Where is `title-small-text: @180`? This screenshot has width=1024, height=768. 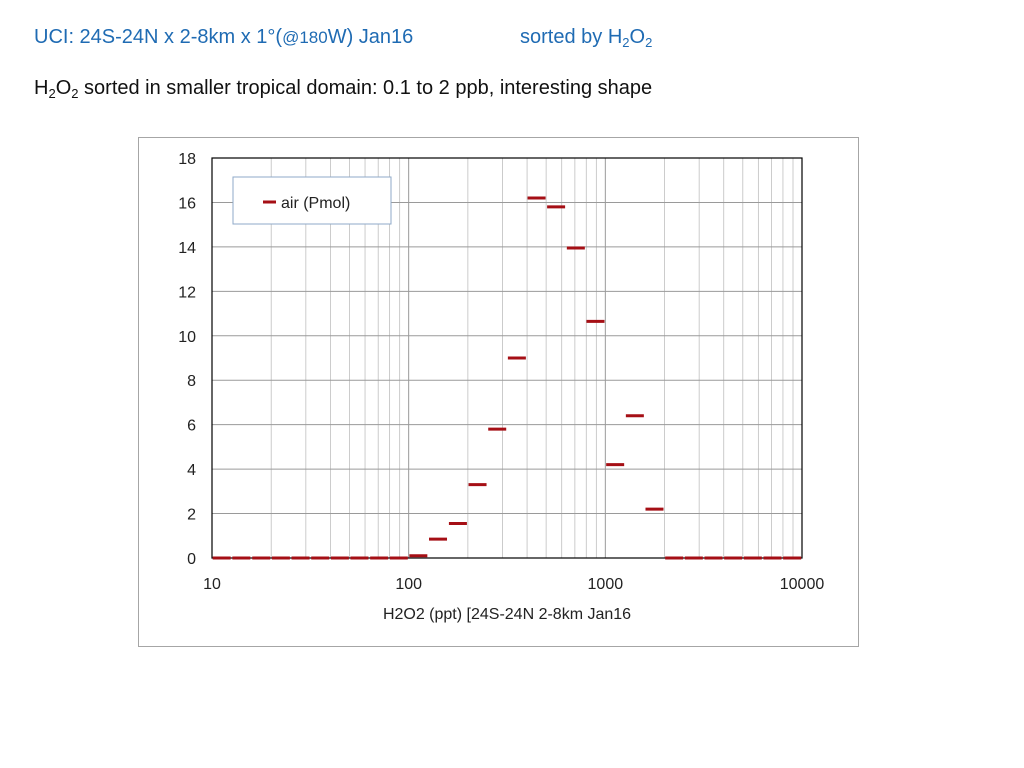 title-small-text: @180 is located at coordinates (305, 37).